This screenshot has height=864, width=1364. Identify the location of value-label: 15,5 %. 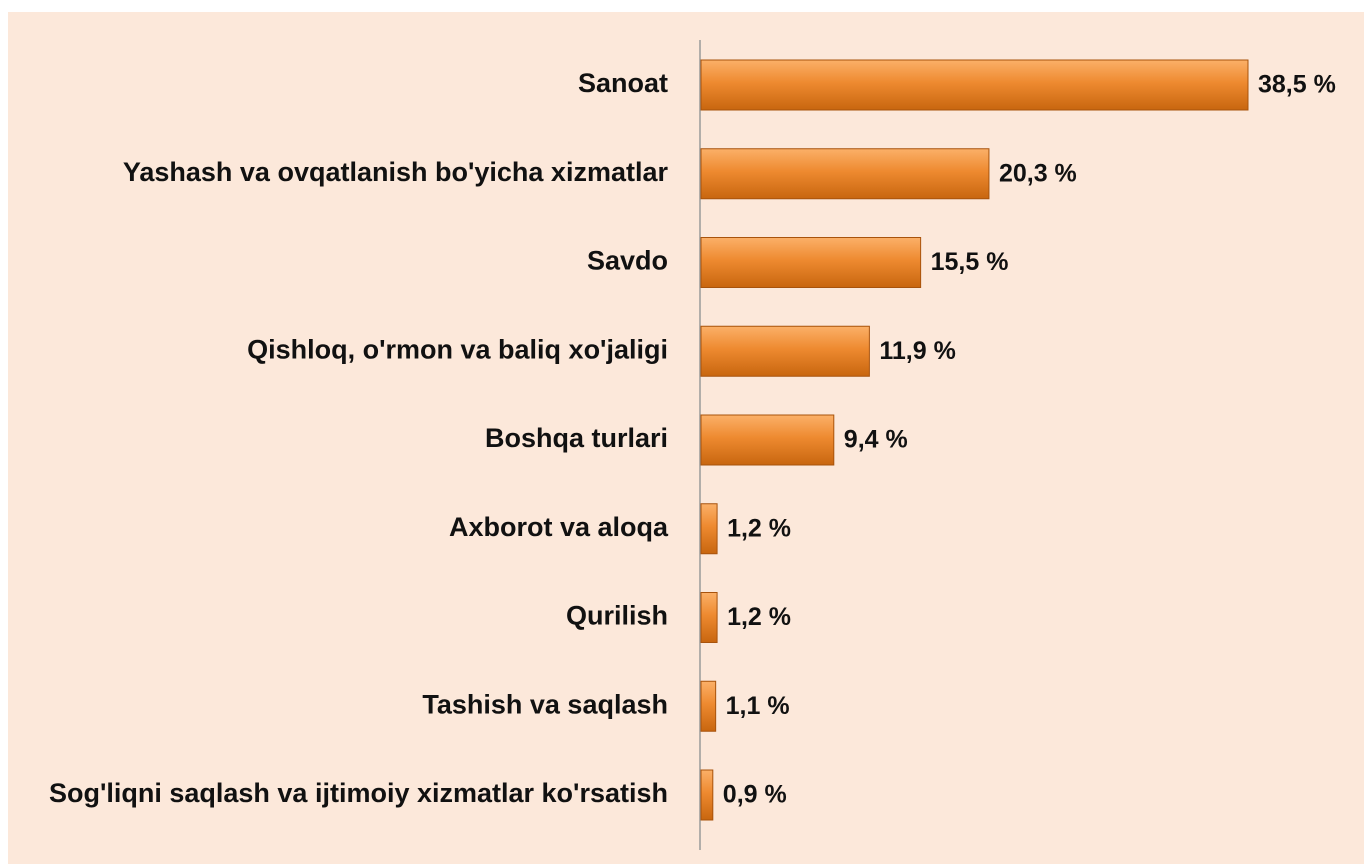
(970, 262).